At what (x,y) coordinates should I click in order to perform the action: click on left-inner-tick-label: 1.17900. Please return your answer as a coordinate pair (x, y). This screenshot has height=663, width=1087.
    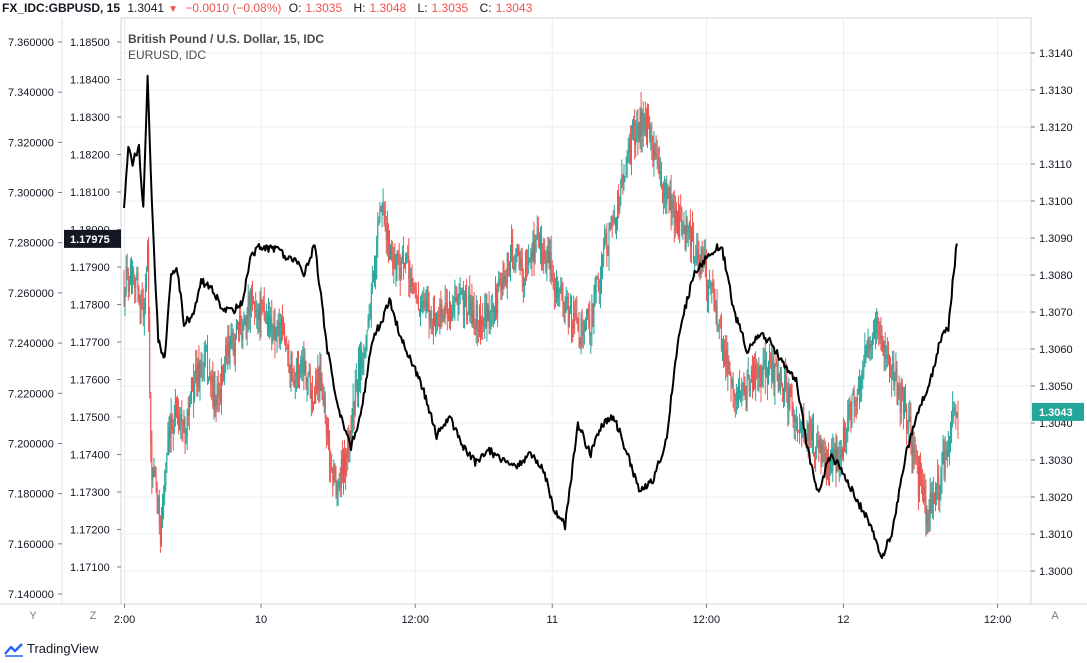
    Looking at the image, I should click on (90, 268).